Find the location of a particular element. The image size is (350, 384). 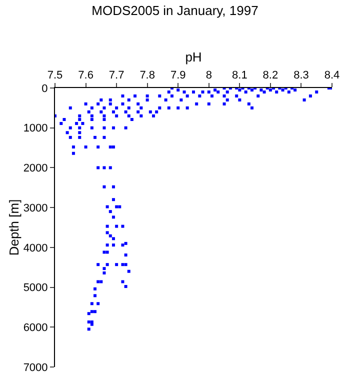

y-tick-label: 2000 is located at coordinates (35, 168).